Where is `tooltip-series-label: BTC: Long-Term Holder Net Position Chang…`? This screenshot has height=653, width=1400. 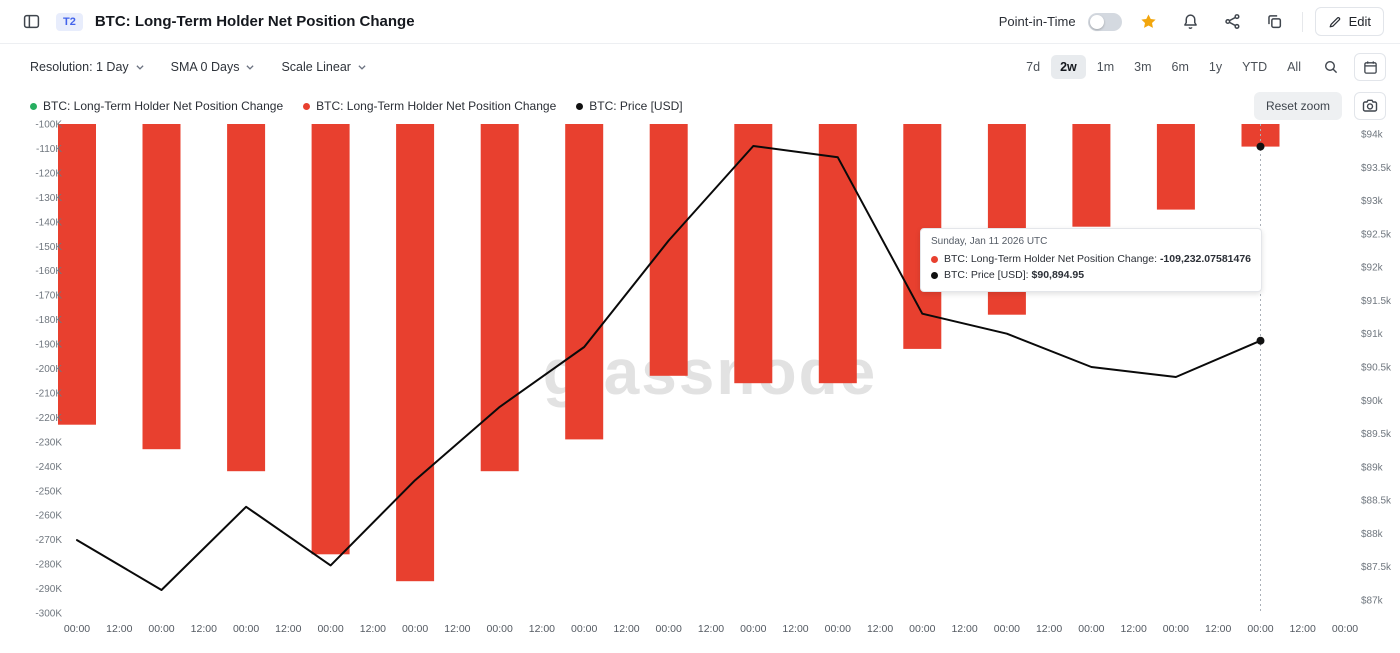 tooltip-series-label: BTC: Long-Term Holder Net Position Chang… is located at coordinates (1051, 259).